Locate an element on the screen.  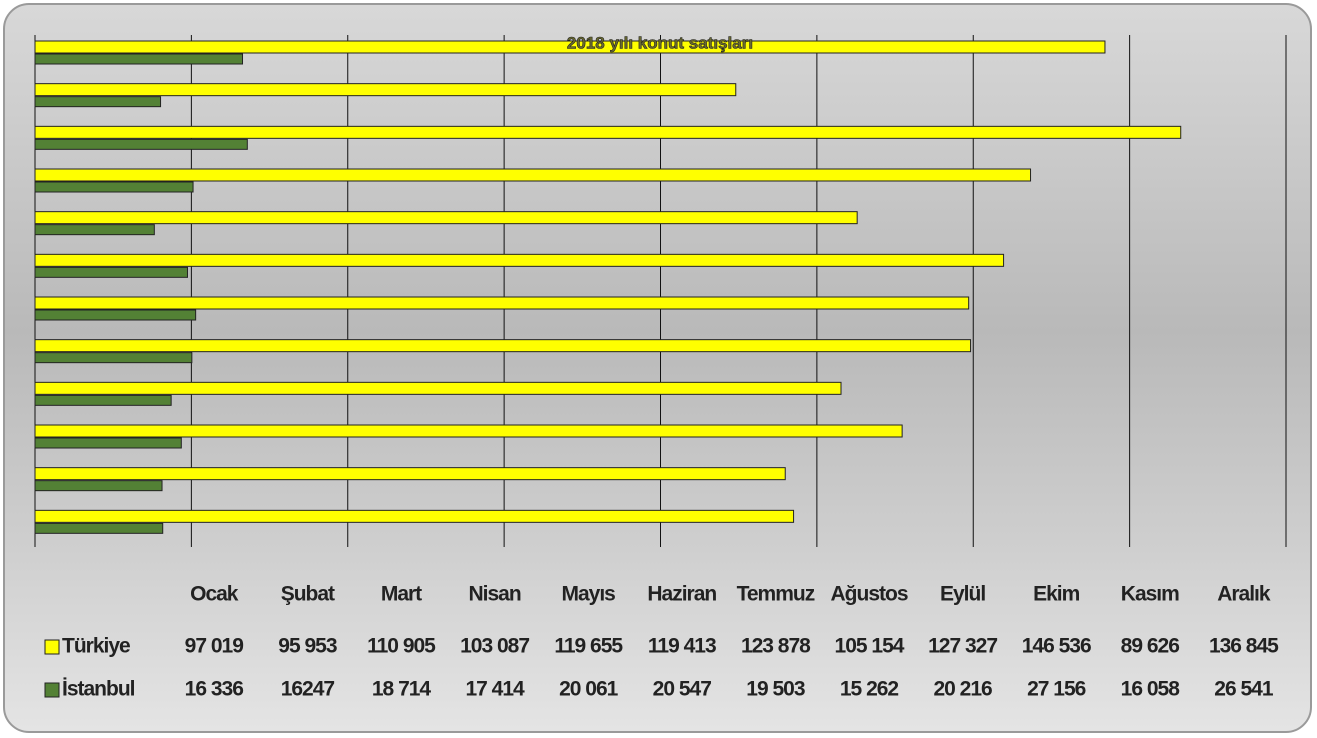
data-label: 127 327 is located at coordinates (962, 646).